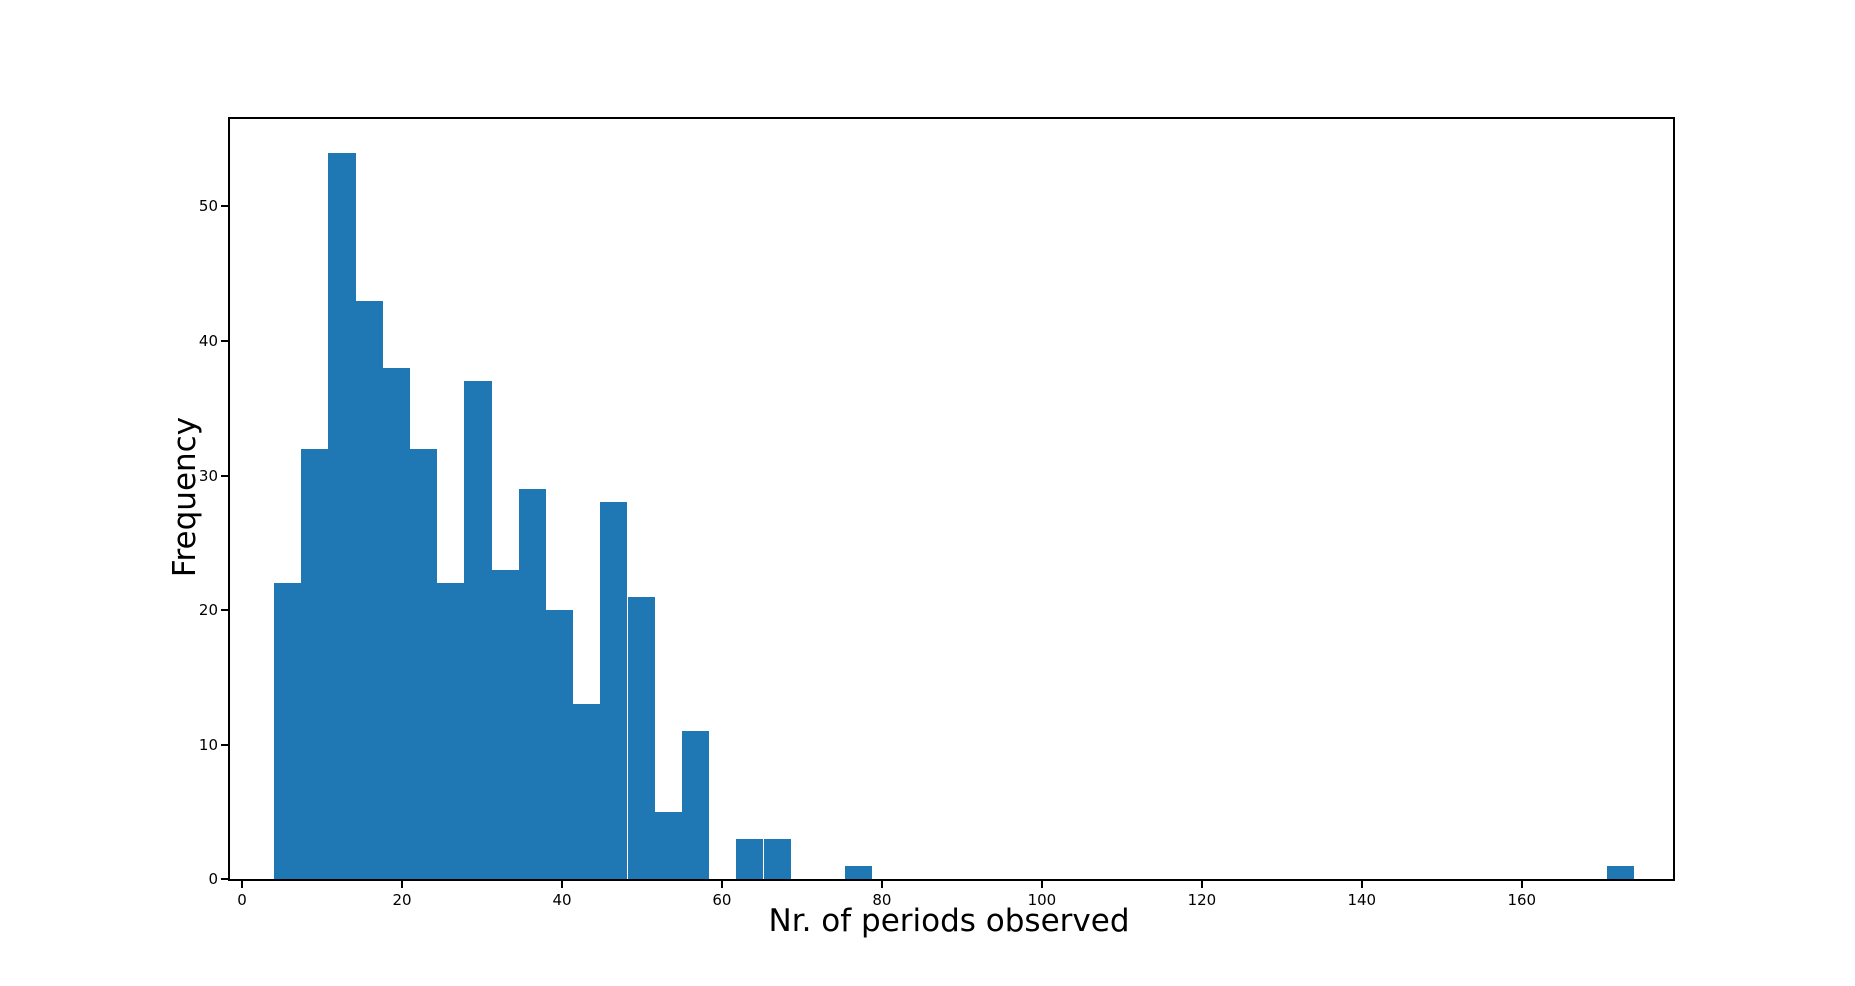  I want to click on x-tick-label: 20, so click(402, 900).